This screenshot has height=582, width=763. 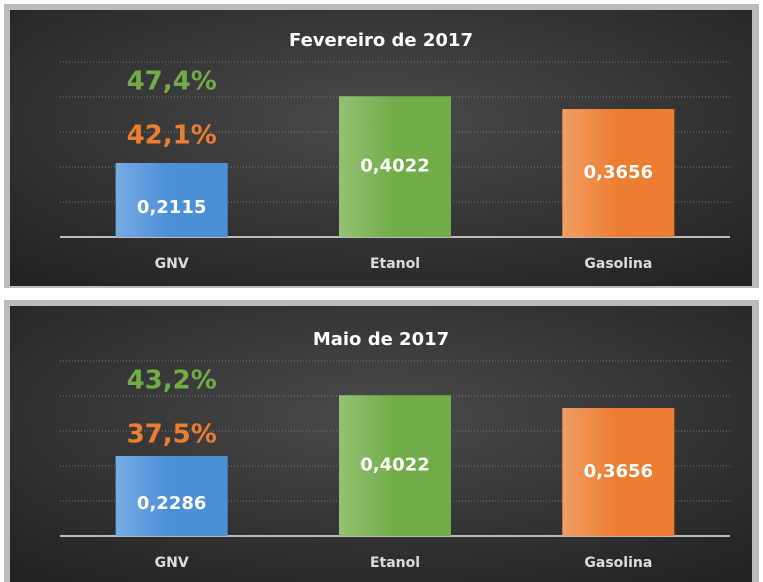 I want to click on annotation: 37,5%, so click(x=172, y=435).